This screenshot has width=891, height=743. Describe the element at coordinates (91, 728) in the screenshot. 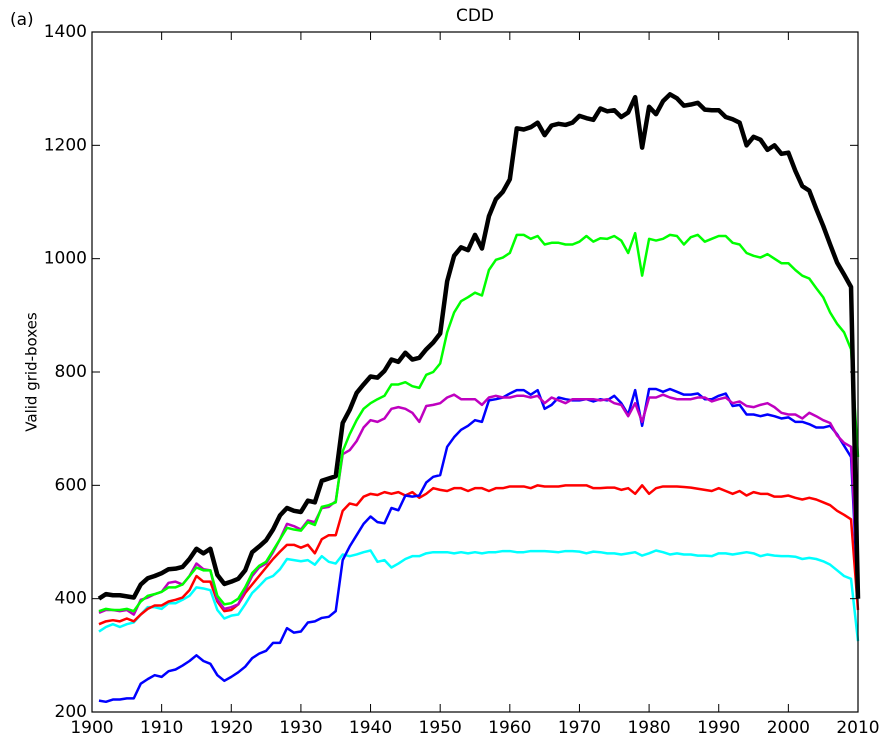

I see `x-tick-label: 1900` at that location.